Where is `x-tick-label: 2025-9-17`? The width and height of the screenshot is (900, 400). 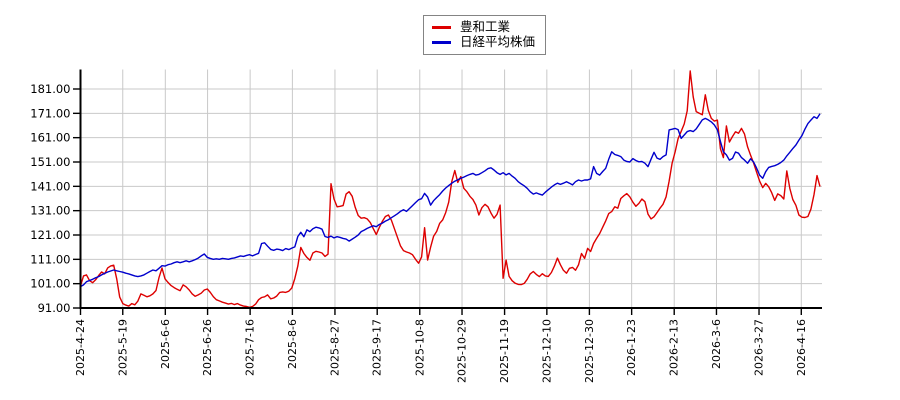
x-tick-label: 2025-9-17 is located at coordinates (377, 347).